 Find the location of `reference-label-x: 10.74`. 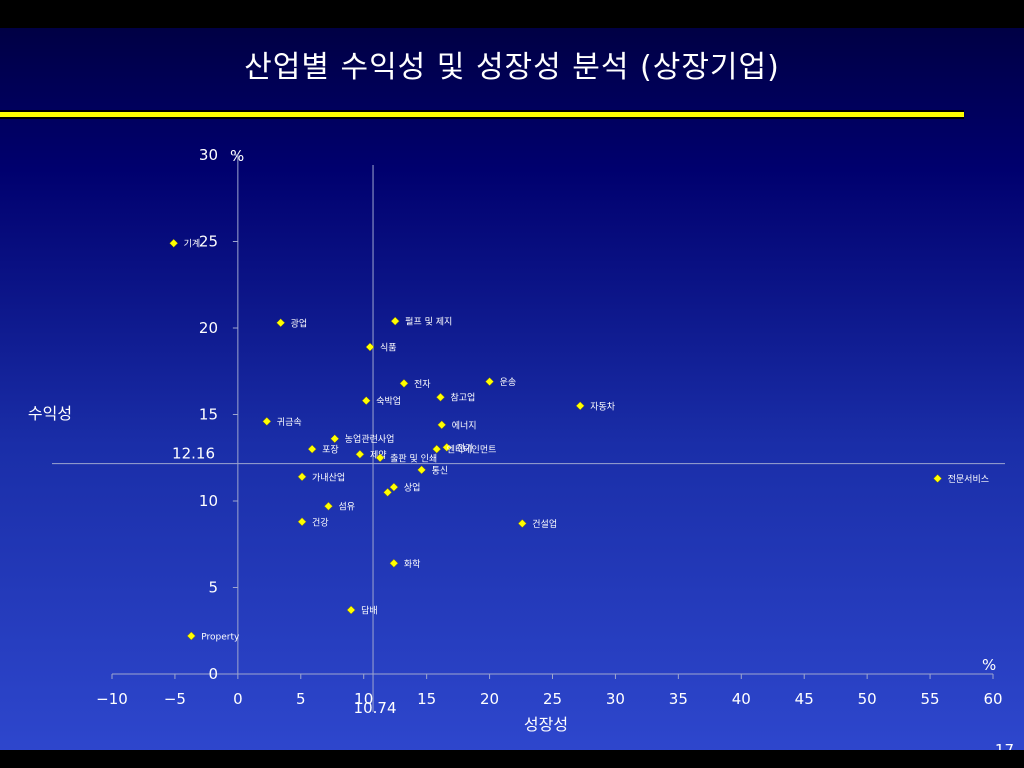

reference-label-x: 10.74 is located at coordinates (375, 708).